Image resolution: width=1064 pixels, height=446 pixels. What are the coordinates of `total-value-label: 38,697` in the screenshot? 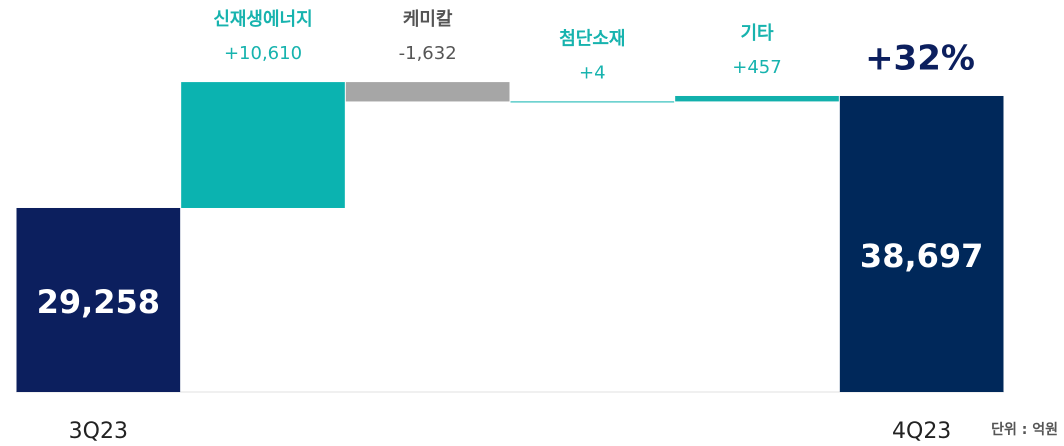 It's located at (921, 256).